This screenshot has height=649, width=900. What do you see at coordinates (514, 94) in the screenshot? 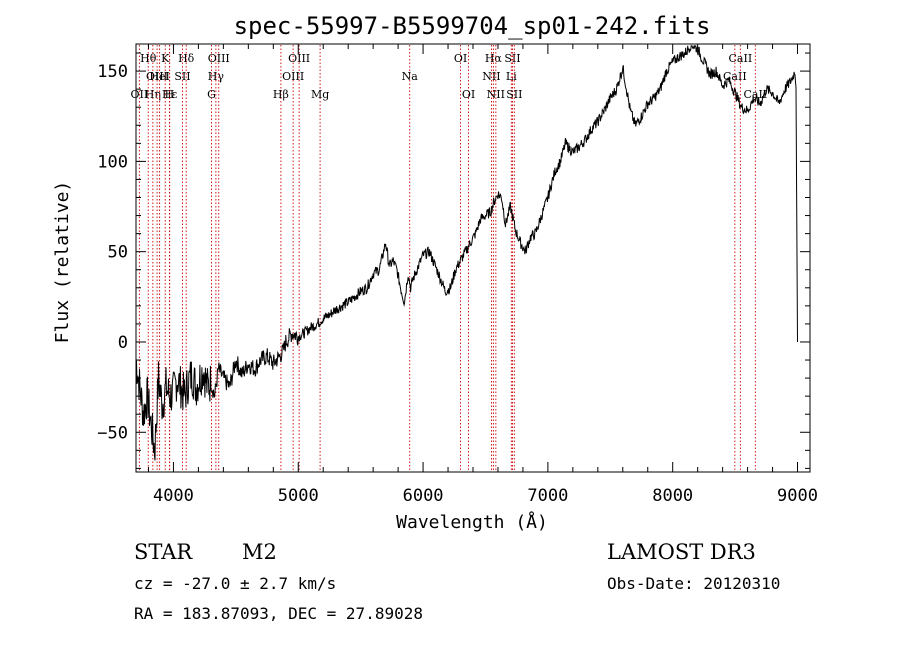
I see `line-label-25: SII` at bounding box center [514, 94].